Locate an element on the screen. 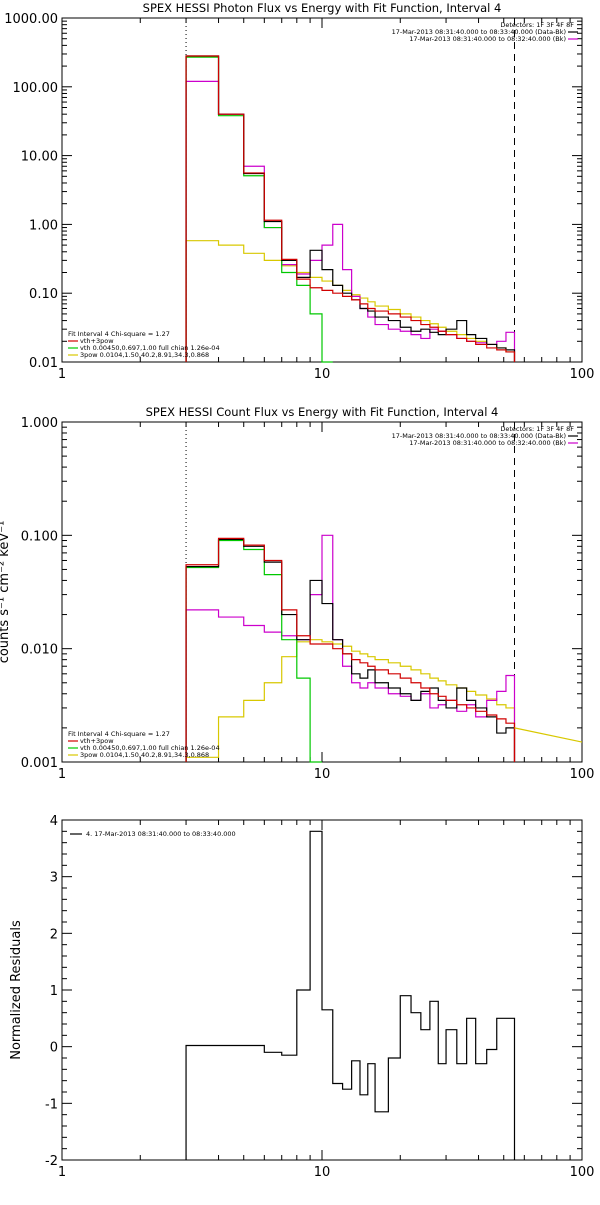 The height and width of the screenshot is (1205, 600). y-tick-label: -1 is located at coordinates (51, 1104).